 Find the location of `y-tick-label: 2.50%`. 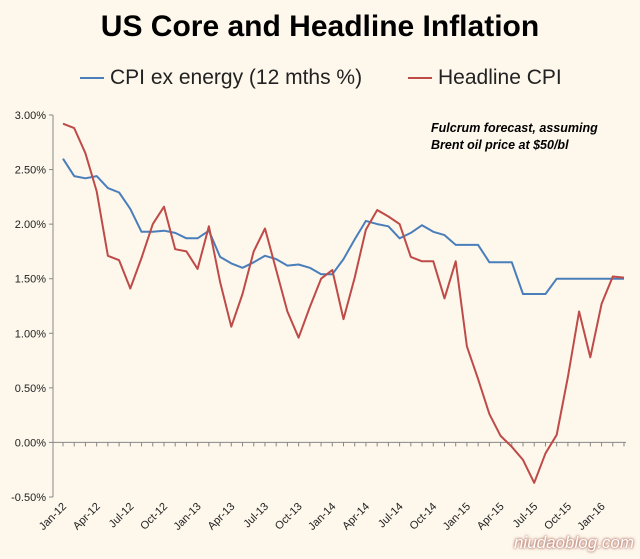

y-tick-label: 2.50% is located at coordinates (30, 171).